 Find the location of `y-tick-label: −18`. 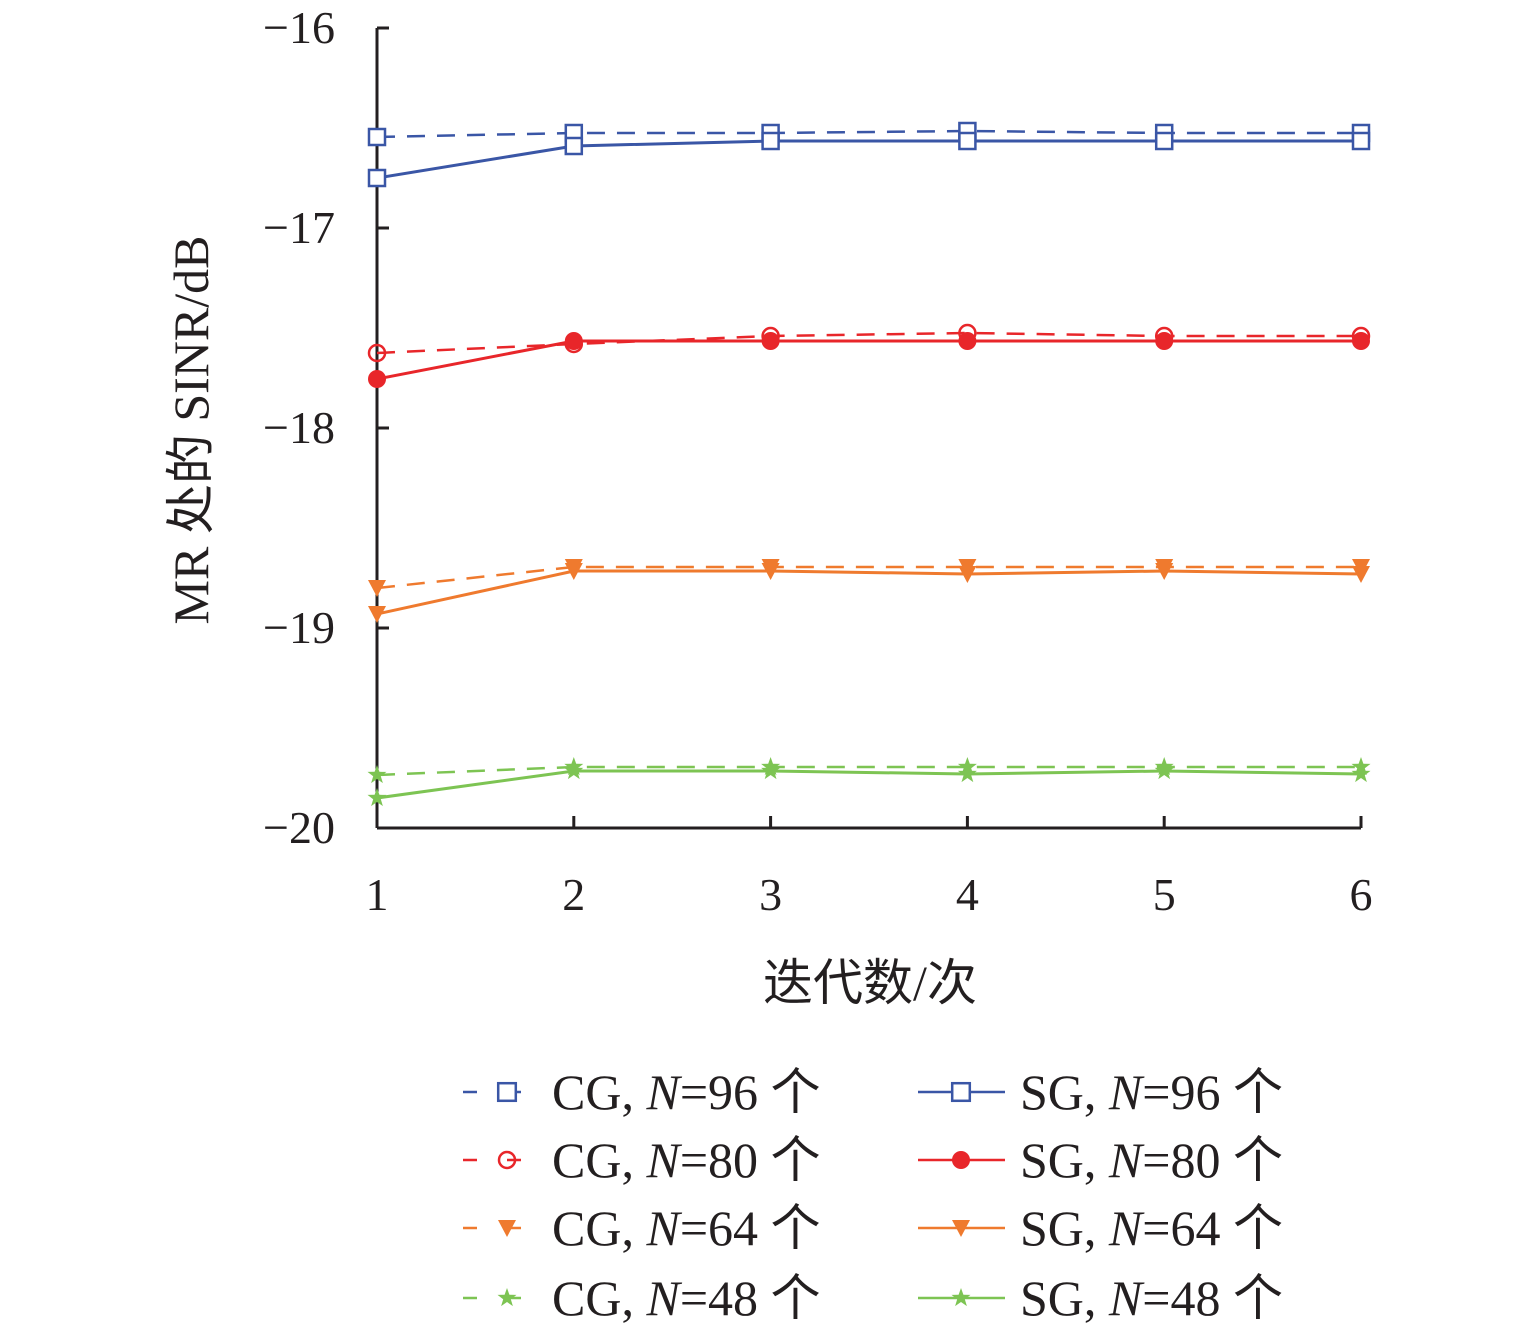

y-tick-label: −18 is located at coordinates (299, 427).